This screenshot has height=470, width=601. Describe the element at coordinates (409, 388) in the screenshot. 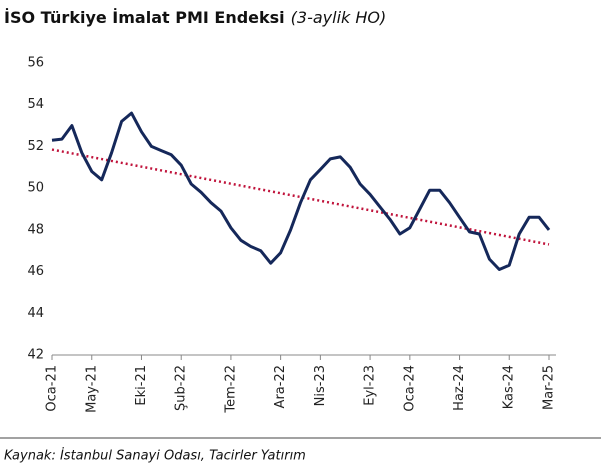

I see `x-tick-label: Oca-24` at that location.